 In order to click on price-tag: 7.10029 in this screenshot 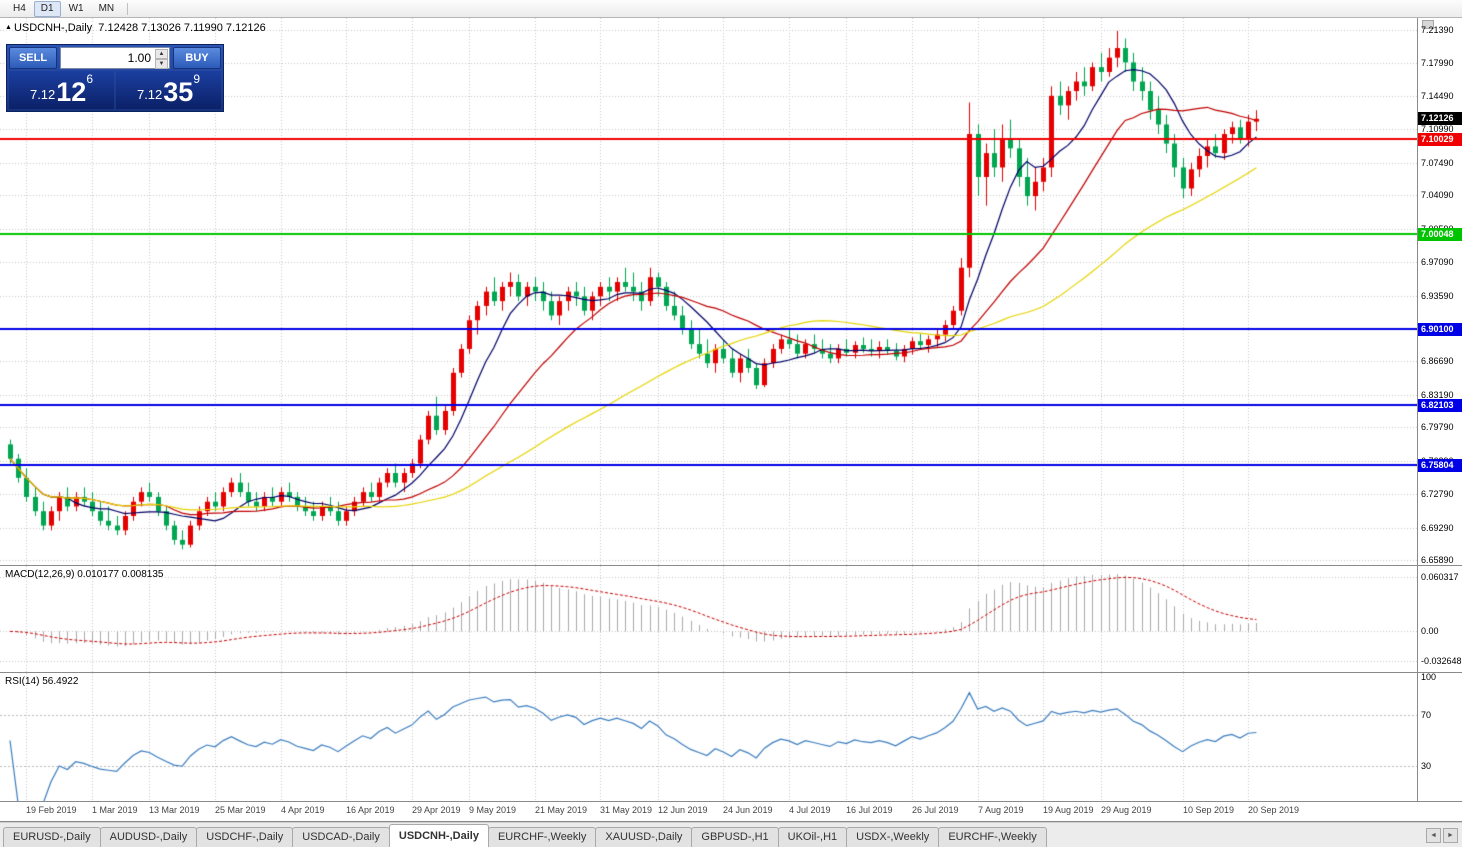, I will do `click(1440, 139)`.